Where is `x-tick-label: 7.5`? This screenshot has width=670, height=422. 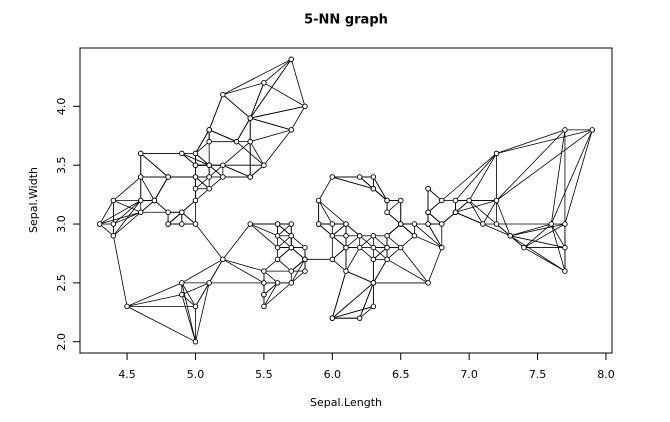
x-tick-label: 7.5 is located at coordinates (538, 374).